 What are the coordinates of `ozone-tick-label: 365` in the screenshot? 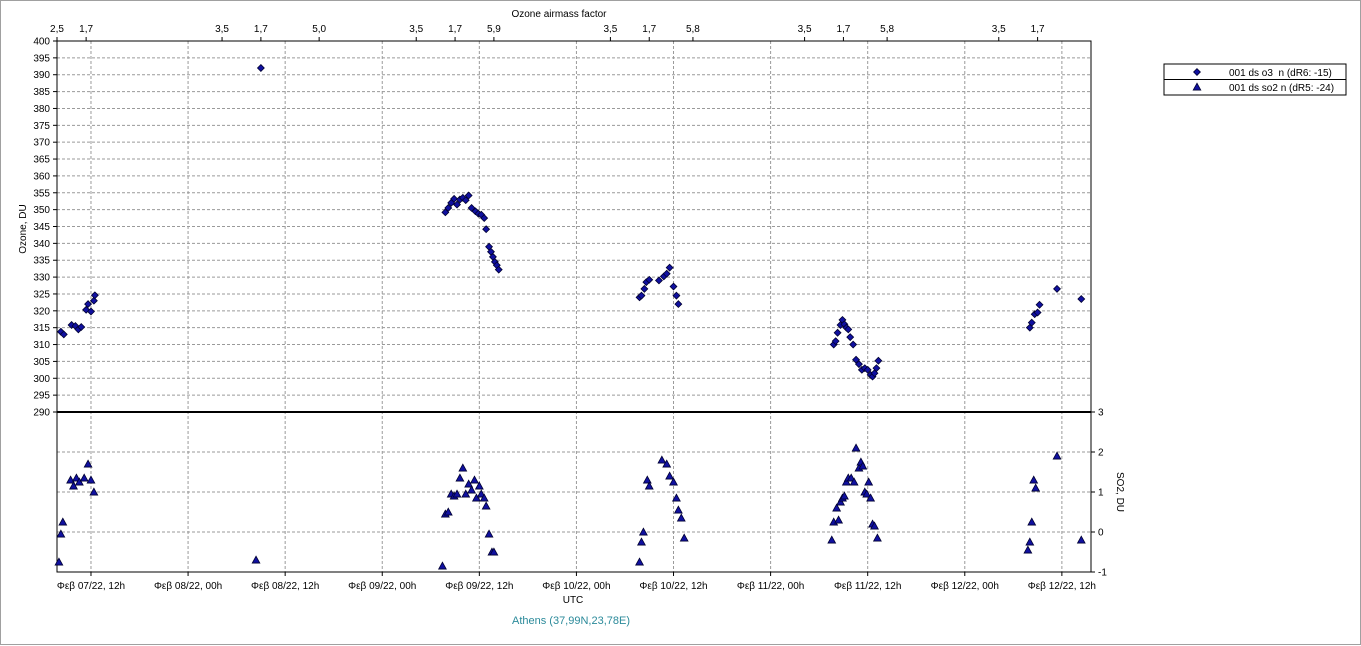 It's located at (41, 160).